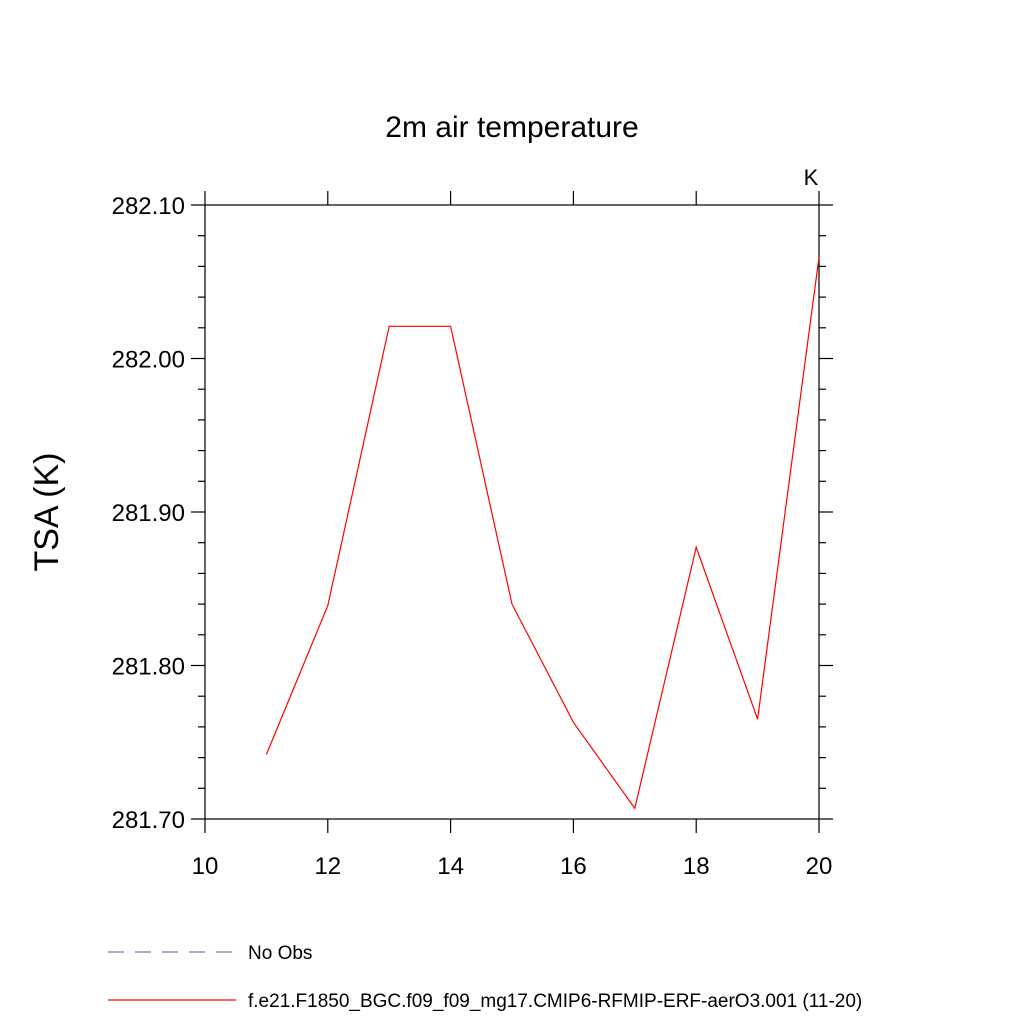 The width and height of the screenshot is (1024, 1024). I want to click on units-label: K, so click(811, 177).